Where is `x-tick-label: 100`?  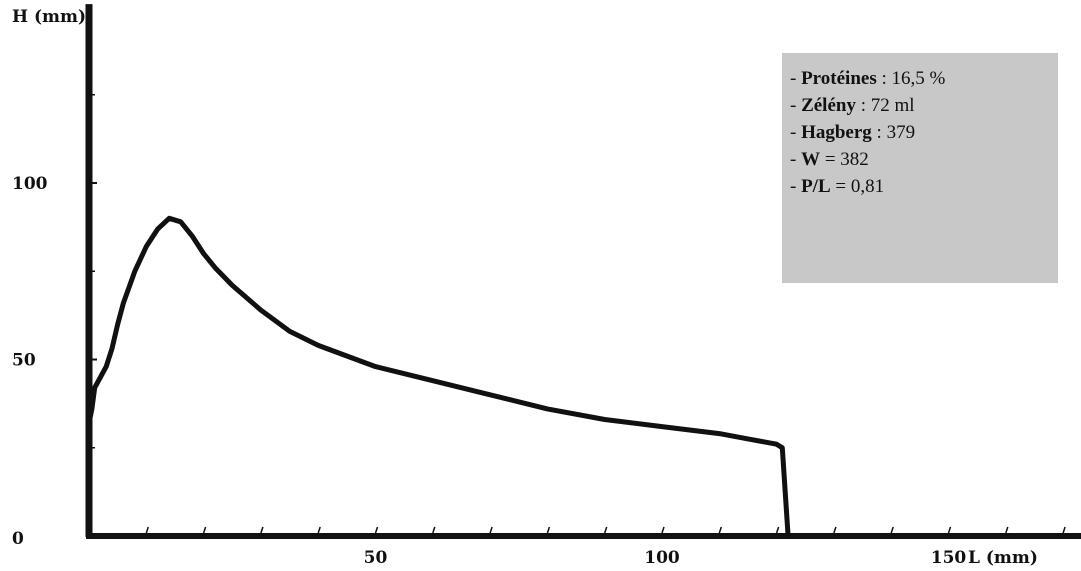
x-tick-label: 100 is located at coordinates (662, 558).